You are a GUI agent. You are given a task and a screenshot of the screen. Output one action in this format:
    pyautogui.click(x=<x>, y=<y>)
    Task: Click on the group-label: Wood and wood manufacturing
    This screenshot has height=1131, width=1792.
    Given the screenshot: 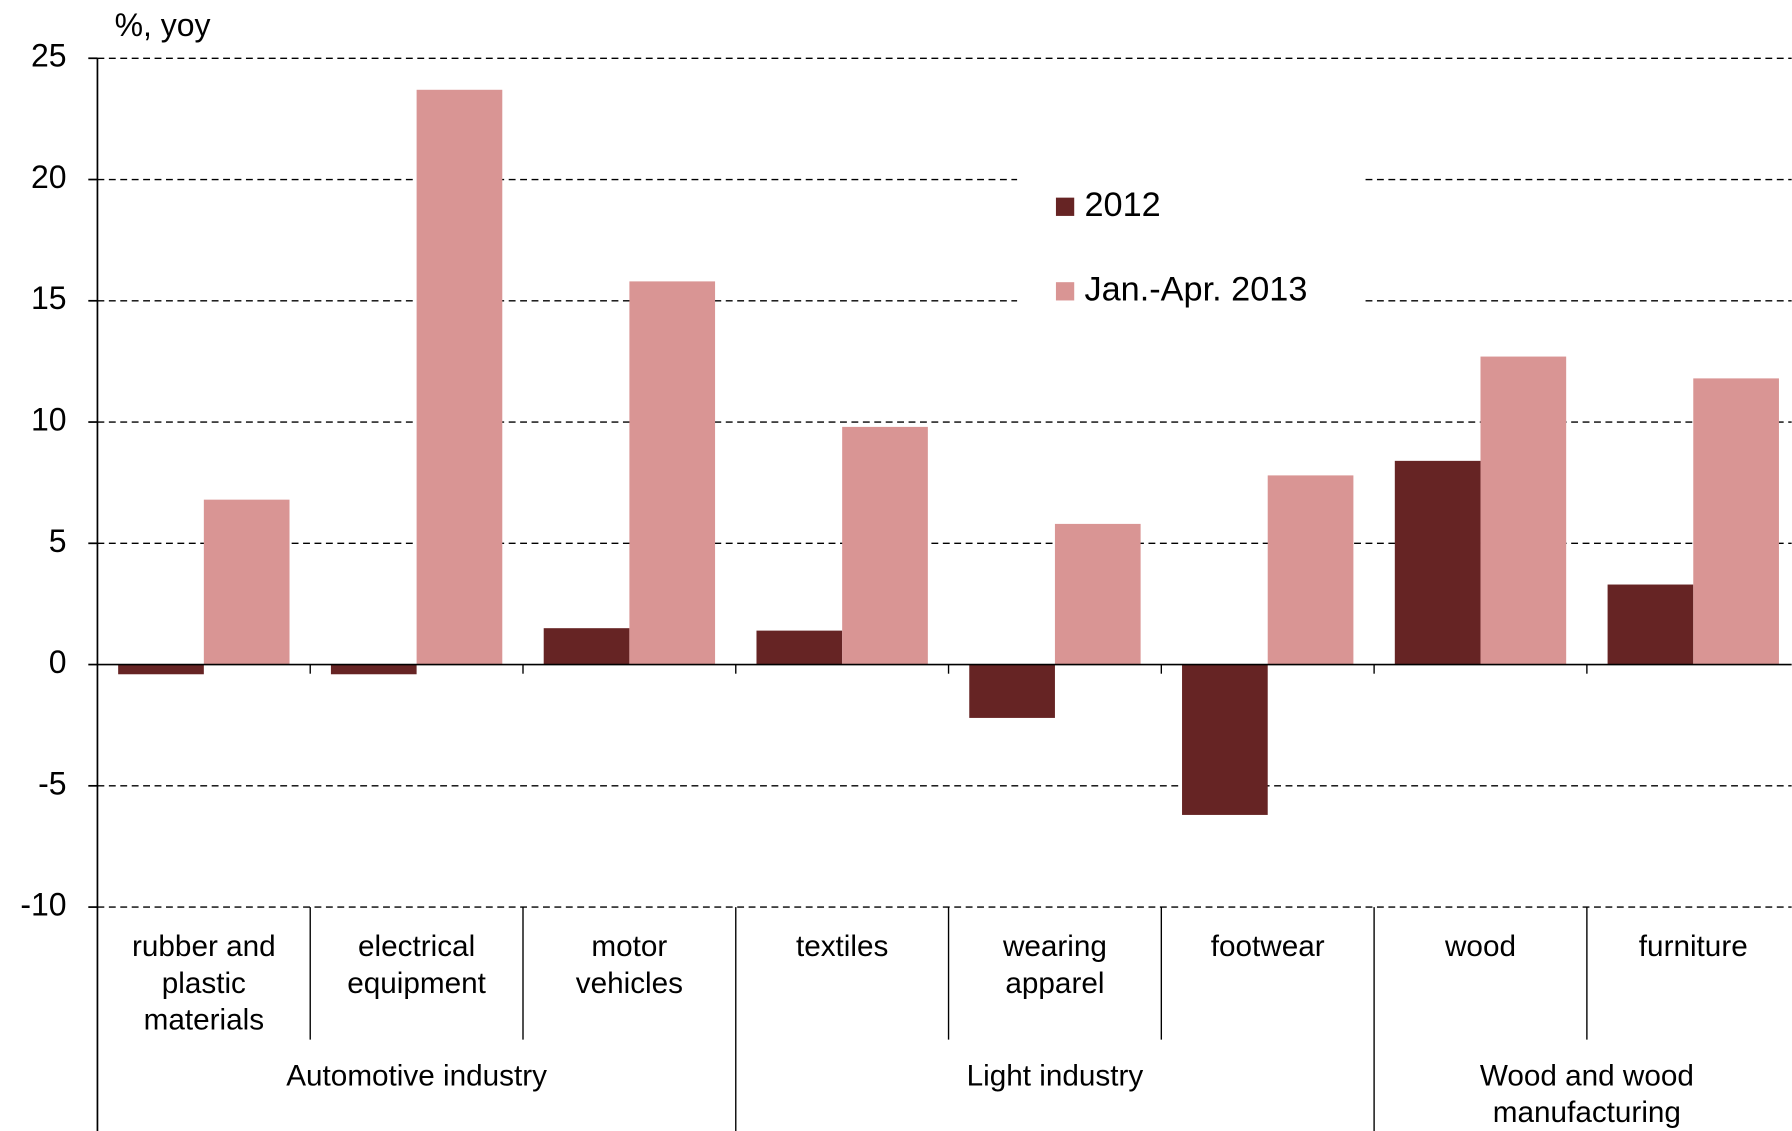 What is the action you would take?
    pyautogui.click(x=1587, y=1094)
    